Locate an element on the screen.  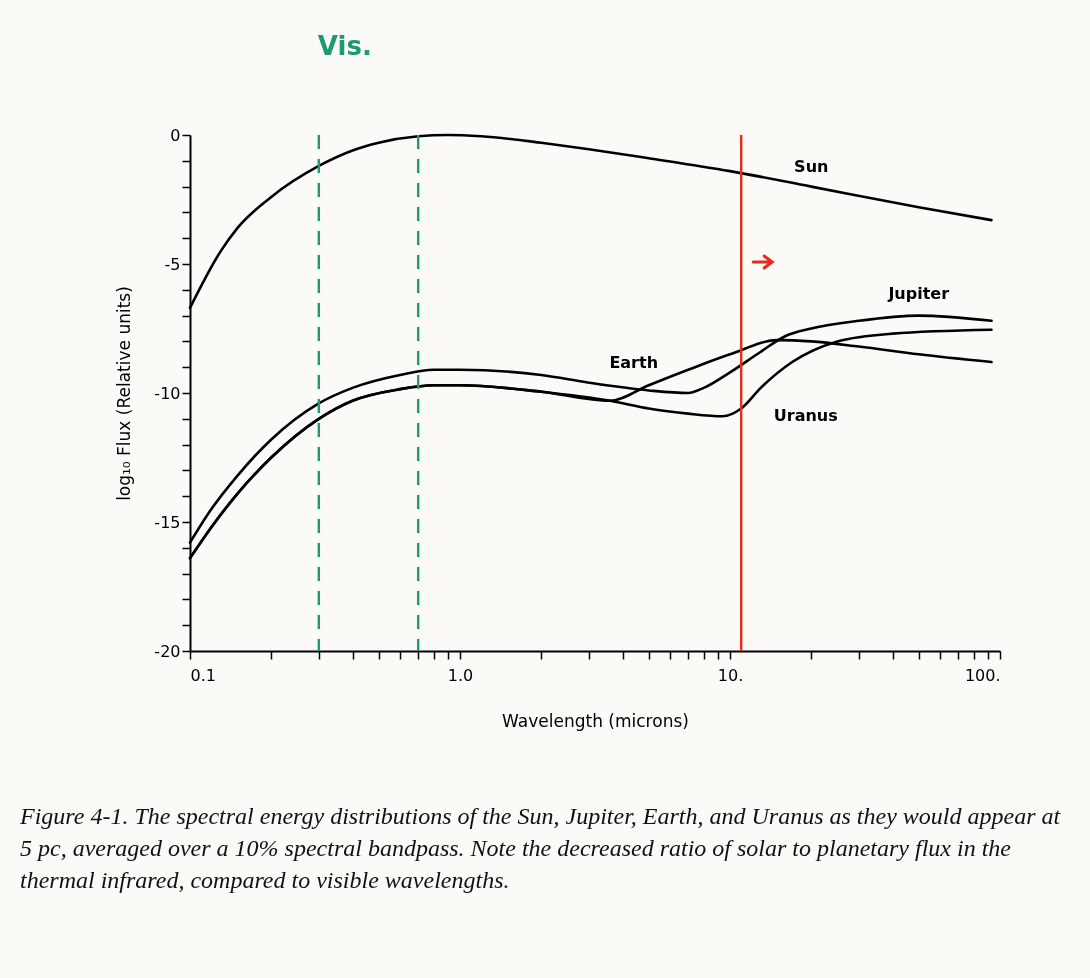
series-label: Earth is located at coordinates (634, 363).